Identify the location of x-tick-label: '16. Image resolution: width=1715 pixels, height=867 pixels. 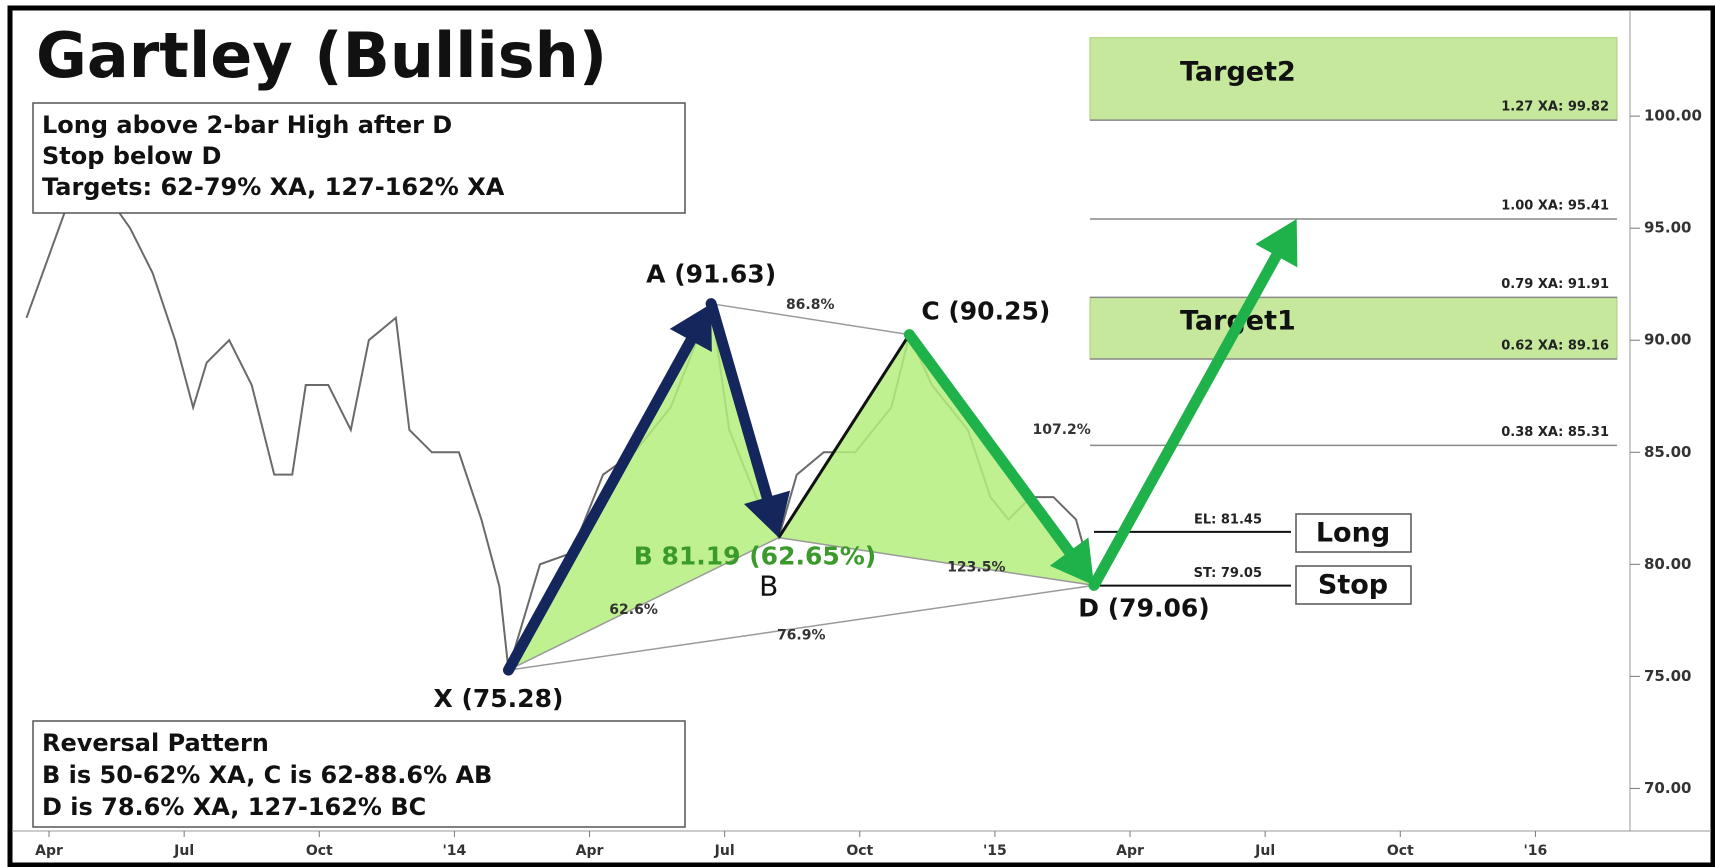
(1536, 851).